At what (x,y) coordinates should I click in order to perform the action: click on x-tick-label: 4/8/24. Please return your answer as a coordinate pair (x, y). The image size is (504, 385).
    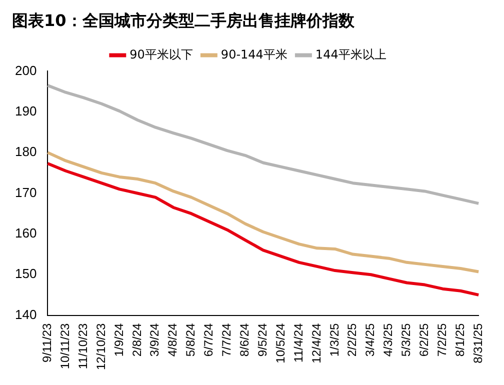
    Looking at the image, I should click on (173, 339).